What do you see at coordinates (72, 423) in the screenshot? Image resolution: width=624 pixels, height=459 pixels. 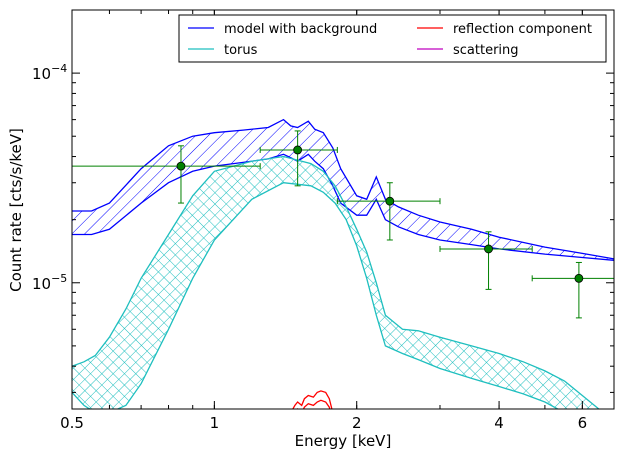 I see `x-tick-label: 0.5` at bounding box center [72, 423].